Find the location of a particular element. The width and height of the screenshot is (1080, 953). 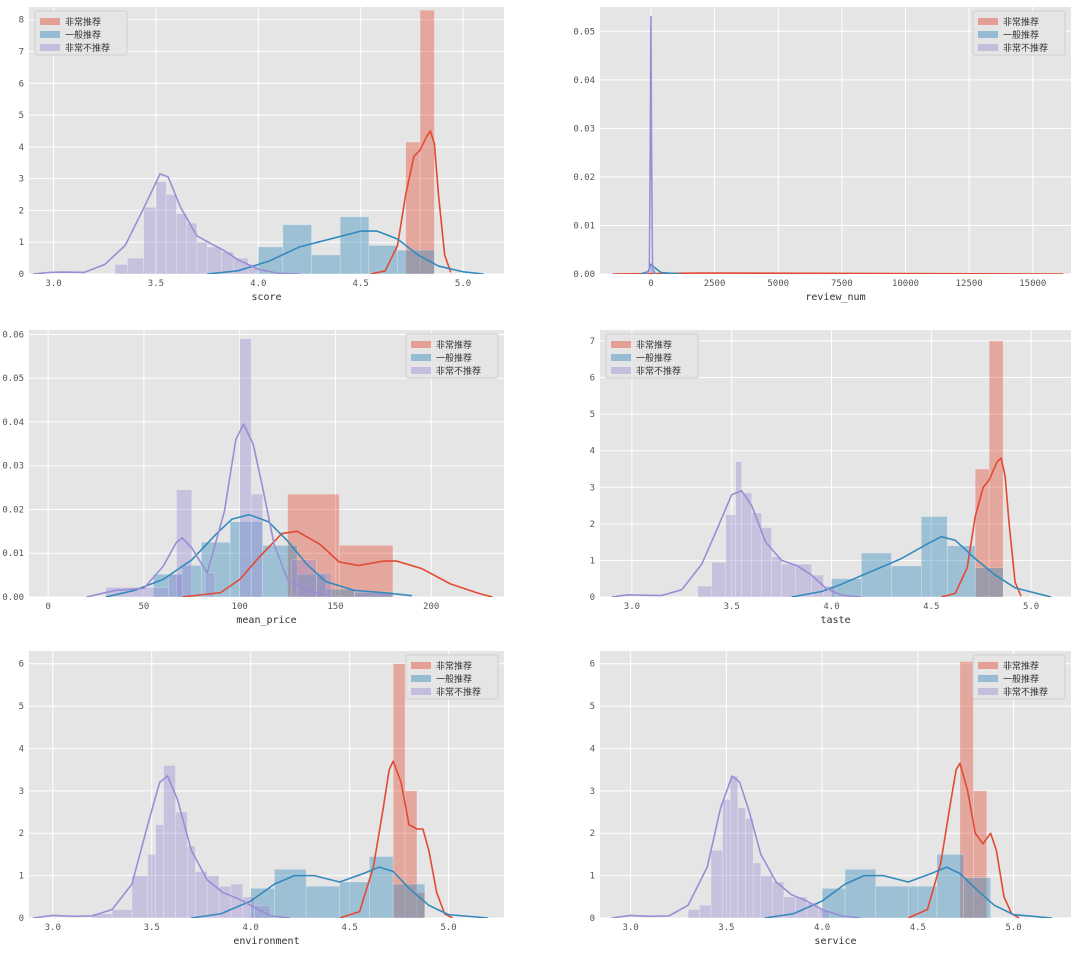

x-tick-label: 4.5 is located at coordinates (931, 607).